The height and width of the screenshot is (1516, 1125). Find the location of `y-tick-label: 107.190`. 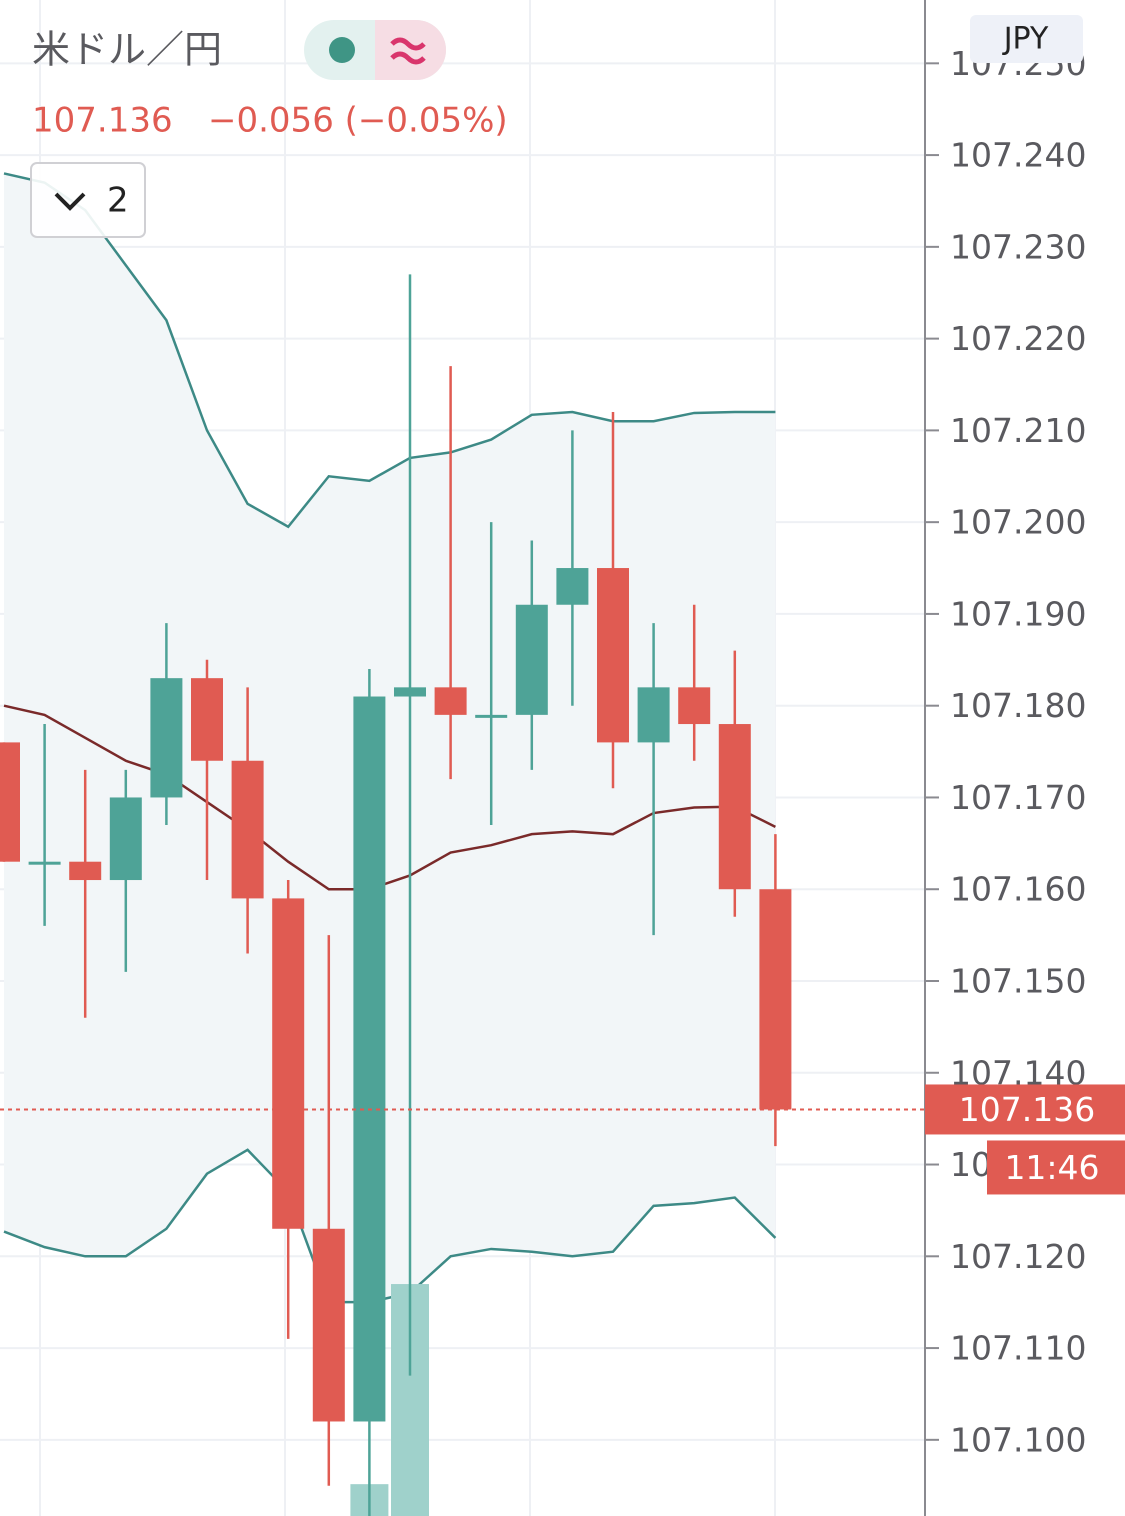

y-tick-label: 107.190 is located at coordinates (1018, 613).